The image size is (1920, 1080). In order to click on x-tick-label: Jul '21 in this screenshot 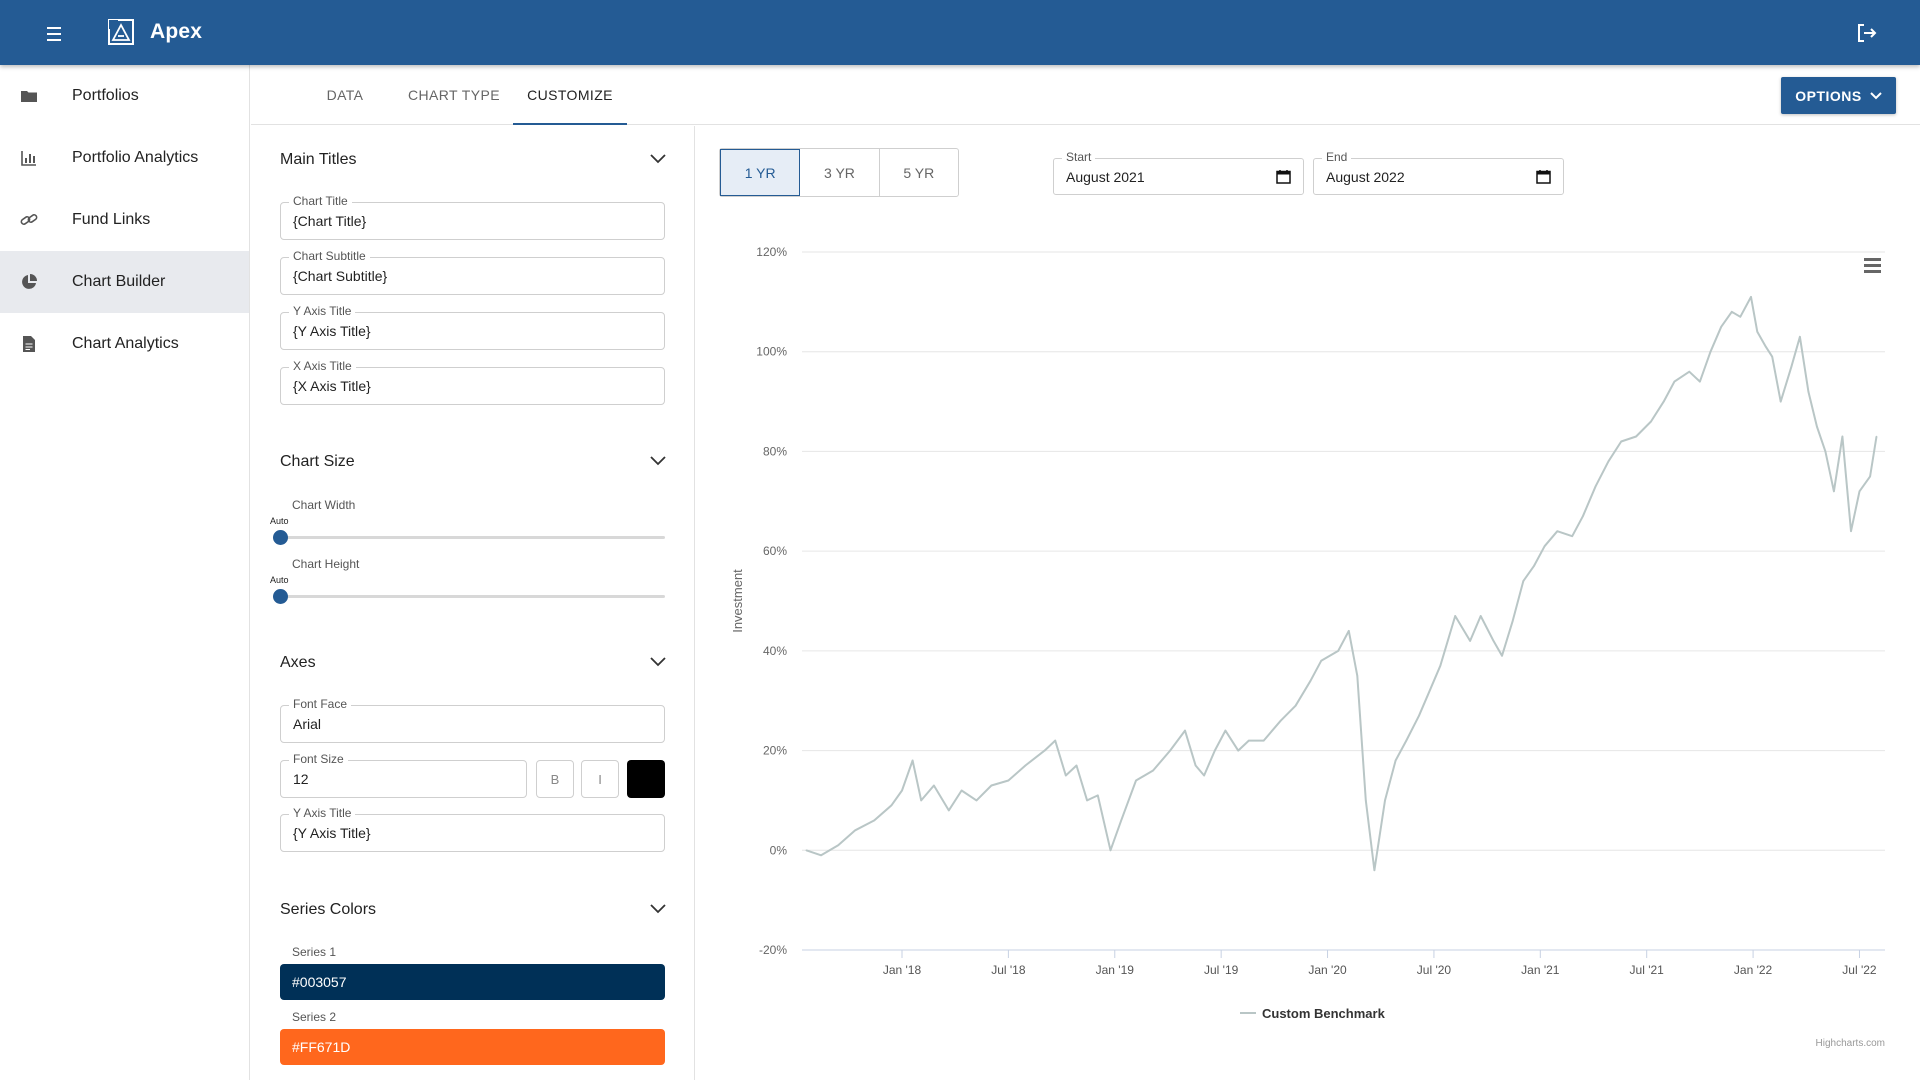, I will do `click(1647, 970)`.